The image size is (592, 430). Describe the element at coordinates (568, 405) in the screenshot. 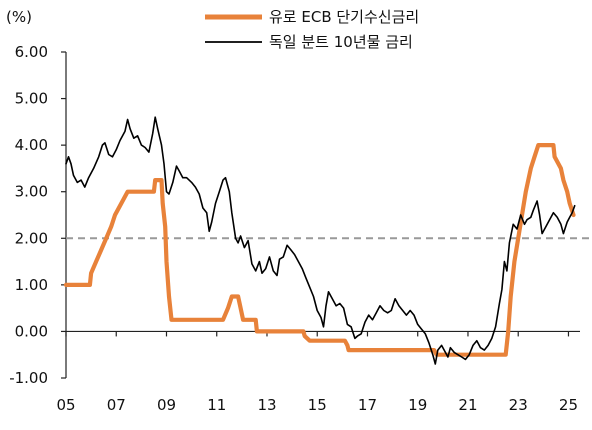

I see `x-tick-label: 25` at that location.